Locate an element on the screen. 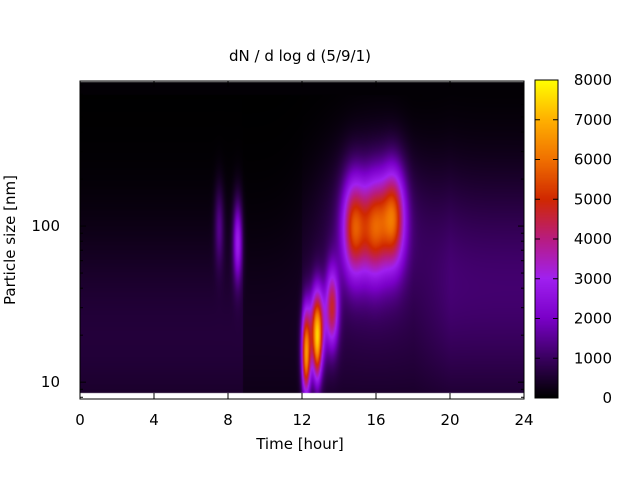  x-tick-label: 16 is located at coordinates (375, 420).